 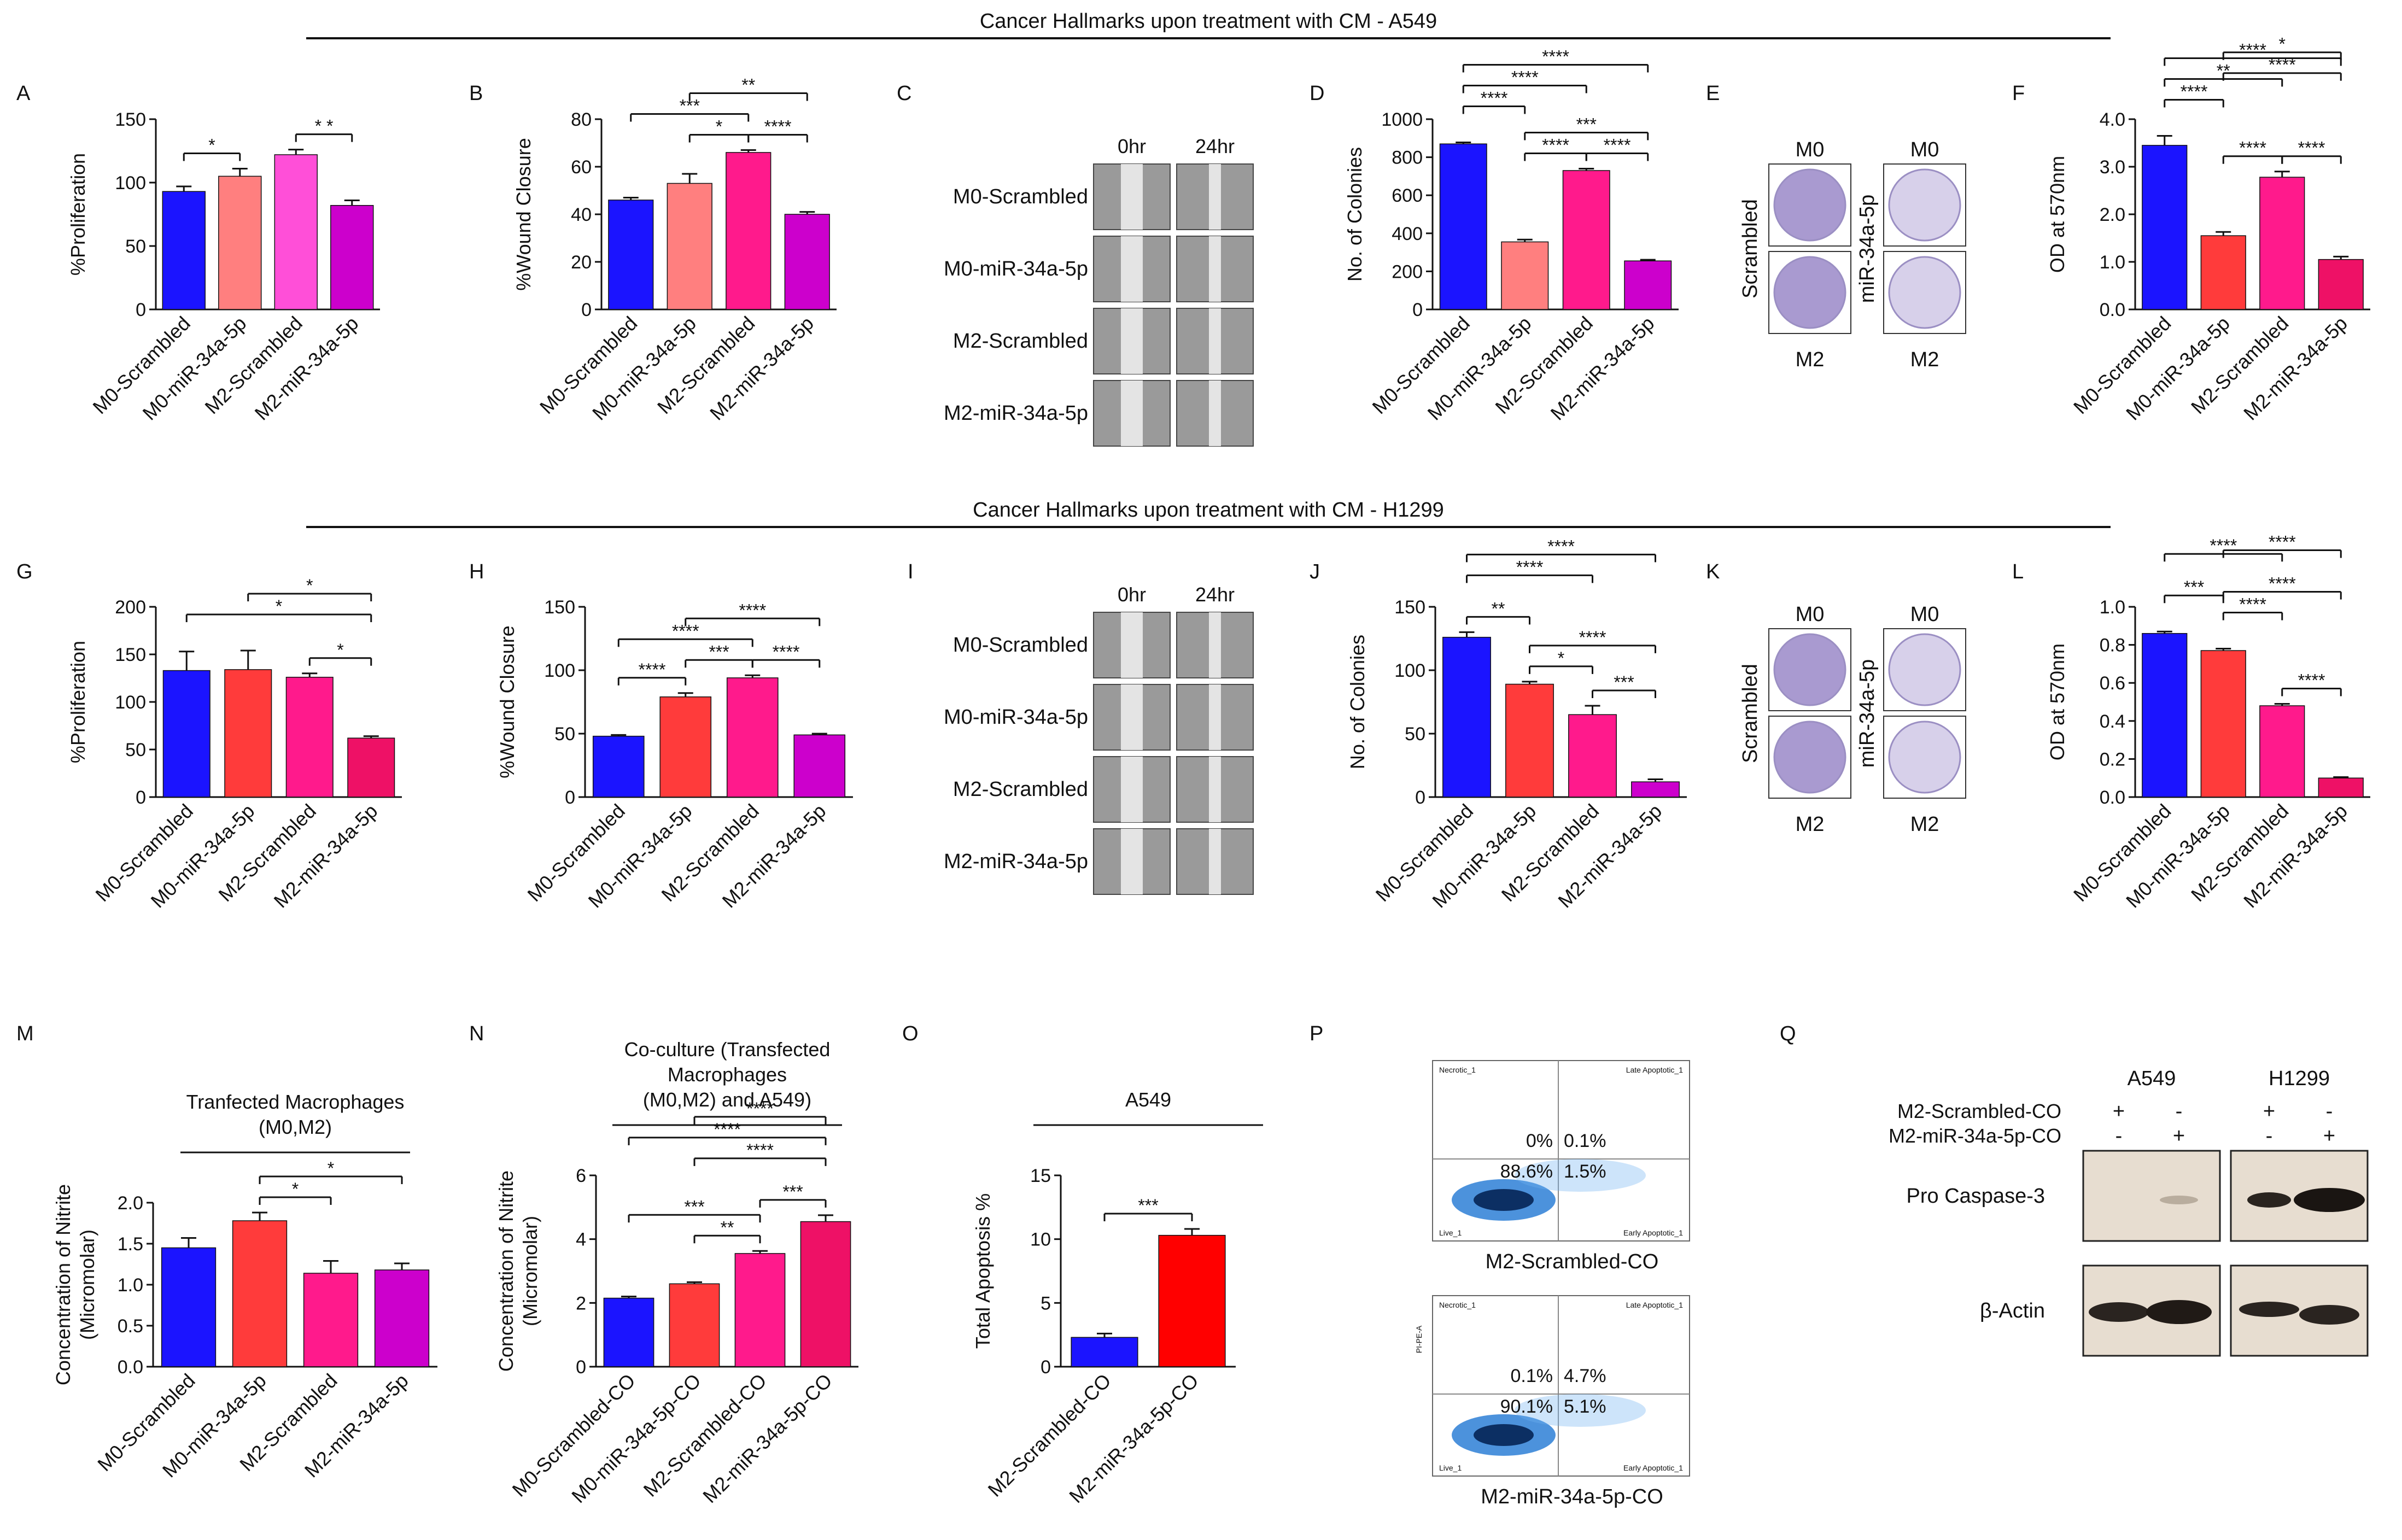 What do you see at coordinates (25, 1033) in the screenshot?
I see `panel-letter-m: M` at bounding box center [25, 1033].